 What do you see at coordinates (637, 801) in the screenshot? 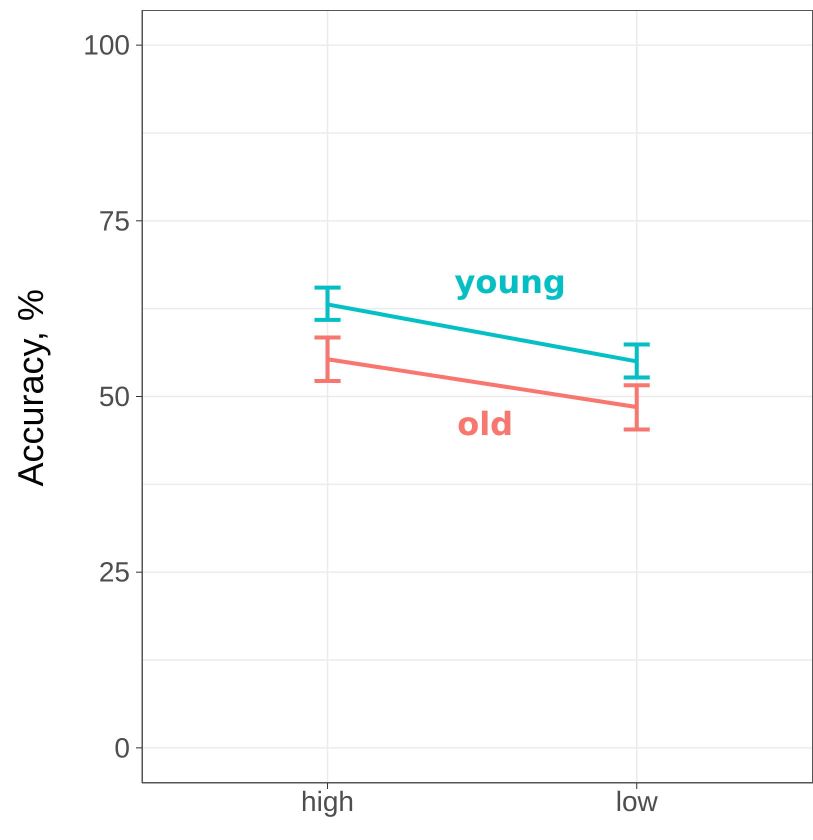
I see `x-tick-label: low` at bounding box center [637, 801].